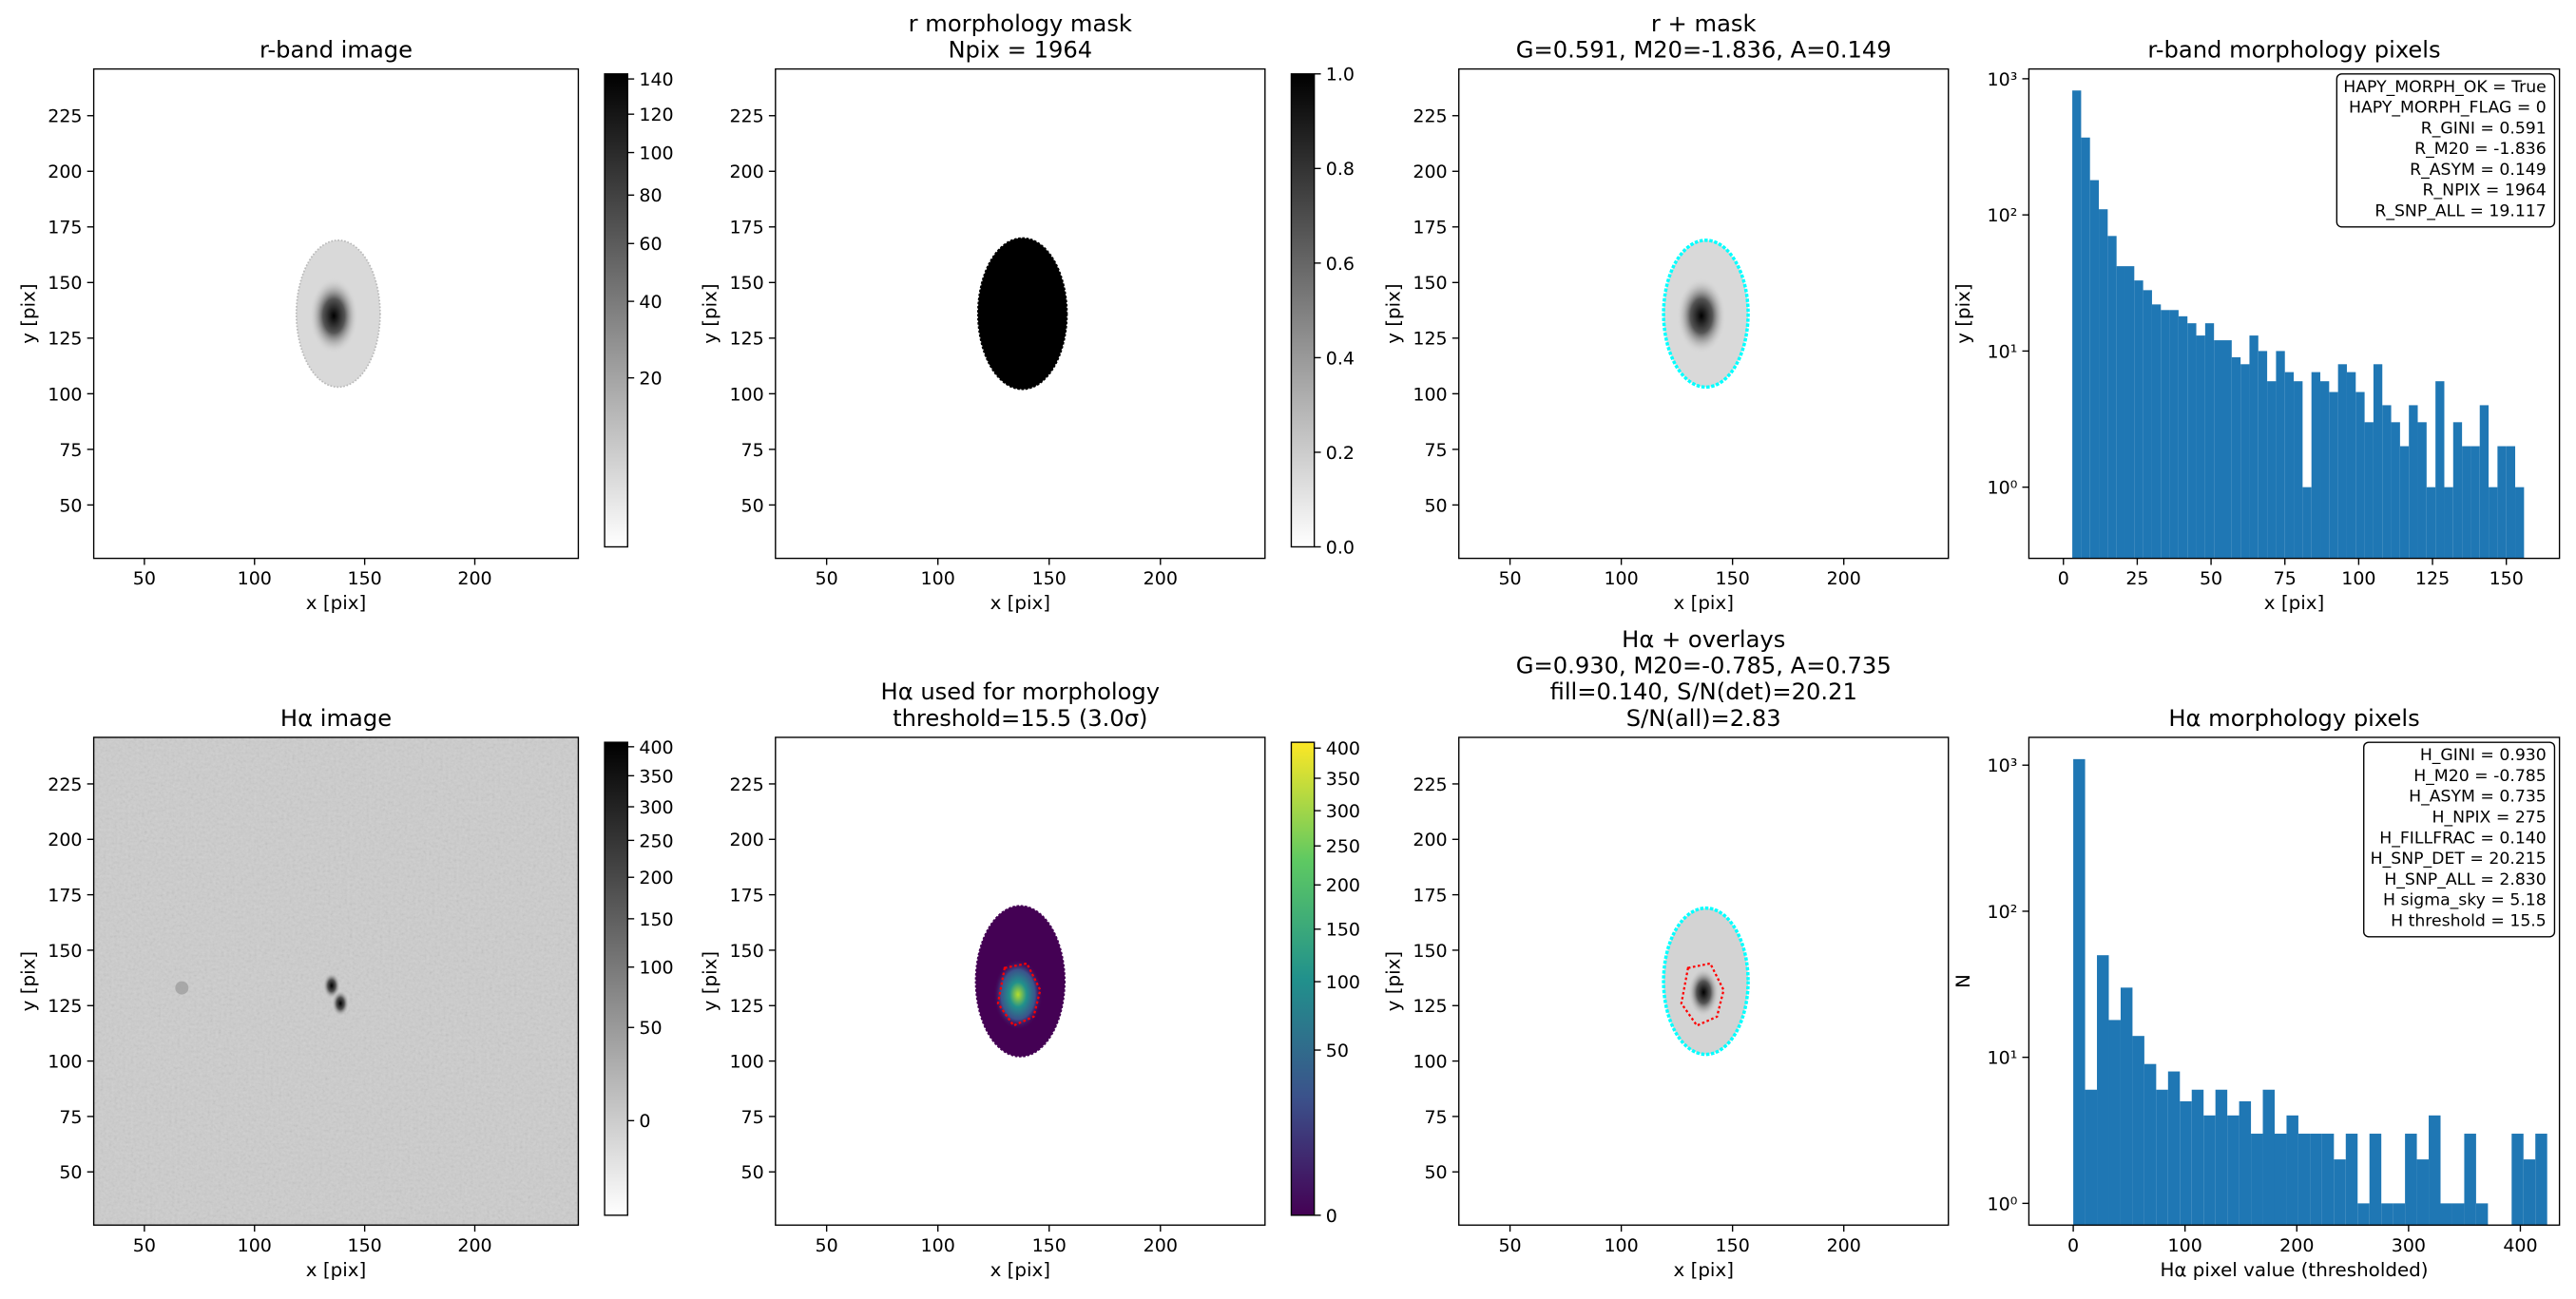 The width and height of the screenshot is (2576, 1299). What do you see at coordinates (2003, 489) in the screenshot?
I see `y-tick-label: 10⁰` at bounding box center [2003, 489].